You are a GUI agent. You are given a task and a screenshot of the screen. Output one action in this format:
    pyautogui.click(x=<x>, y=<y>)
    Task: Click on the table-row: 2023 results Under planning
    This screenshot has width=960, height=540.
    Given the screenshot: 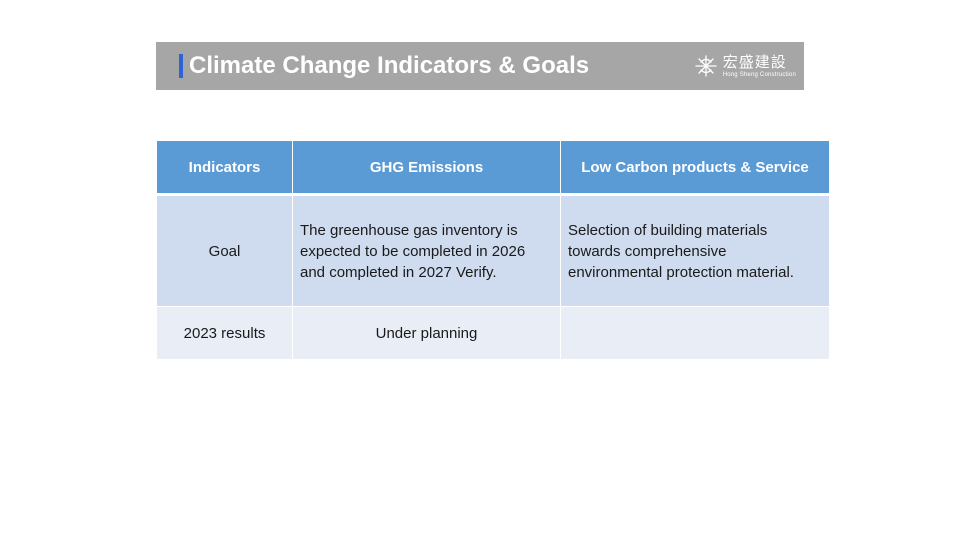 What is the action you would take?
    pyautogui.click(x=493, y=333)
    